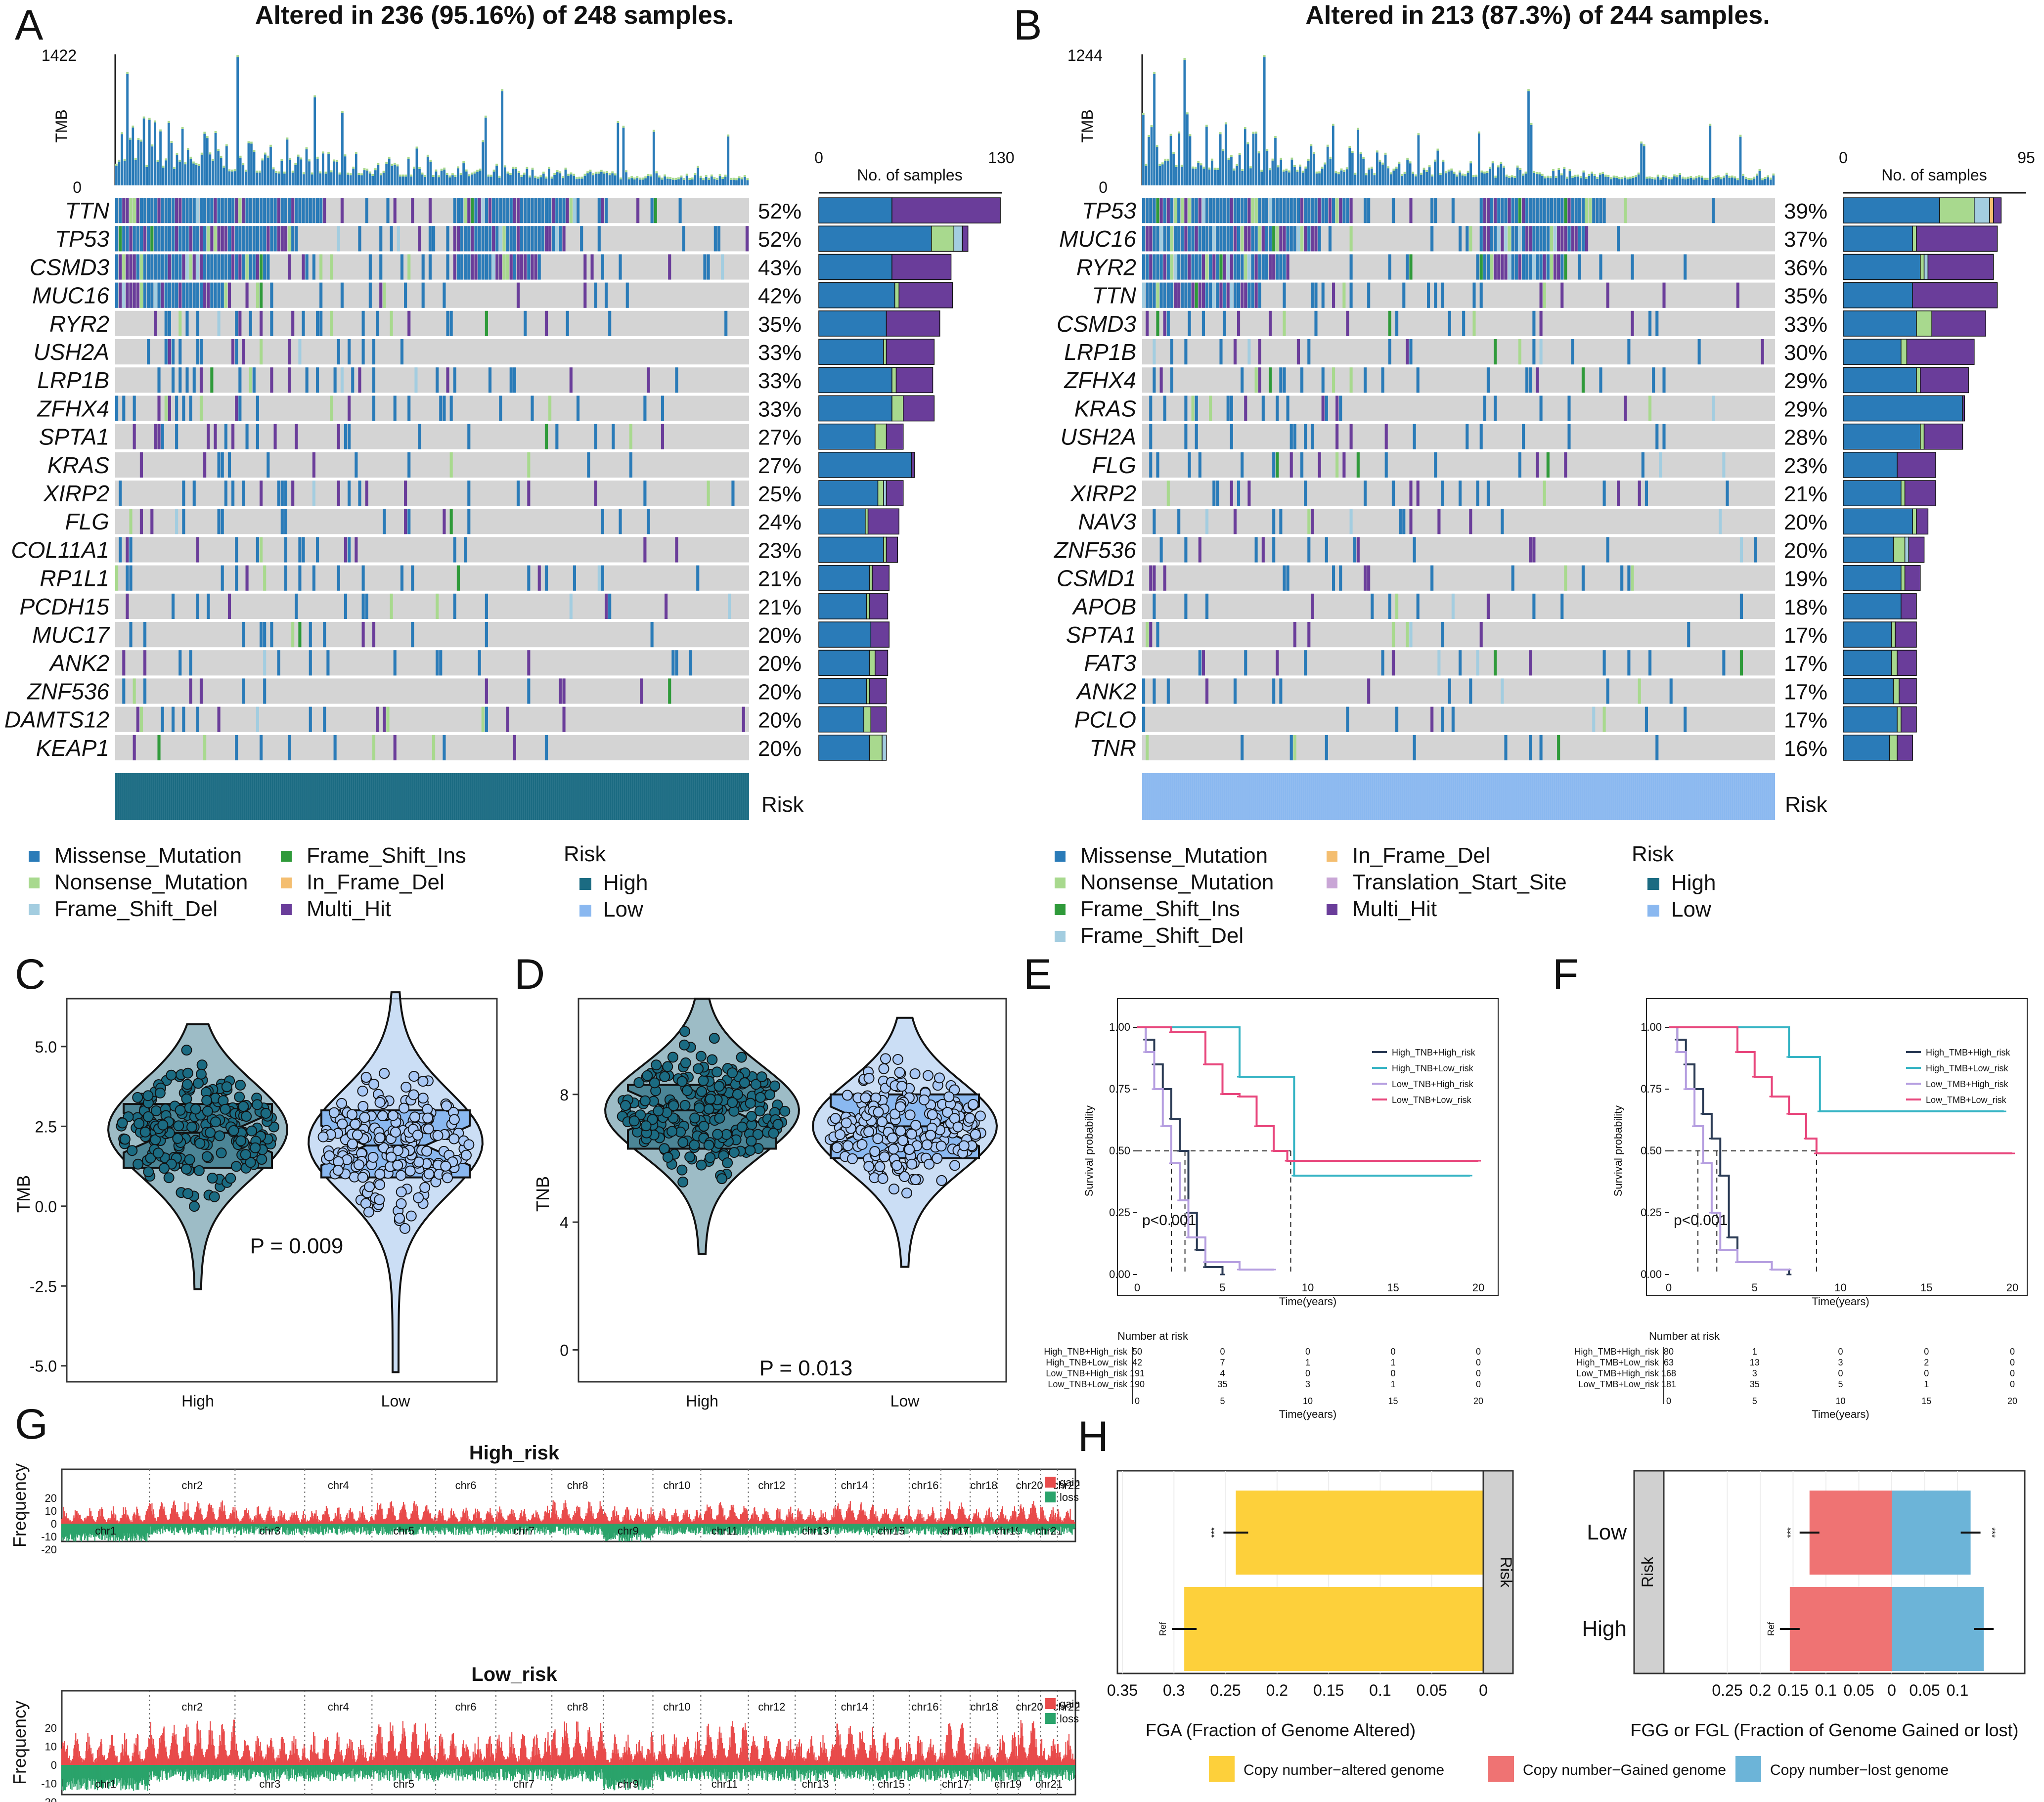 Image resolution: width=2044 pixels, height=1802 pixels. I want to click on panel-a-count-bar, so click(844, 663).